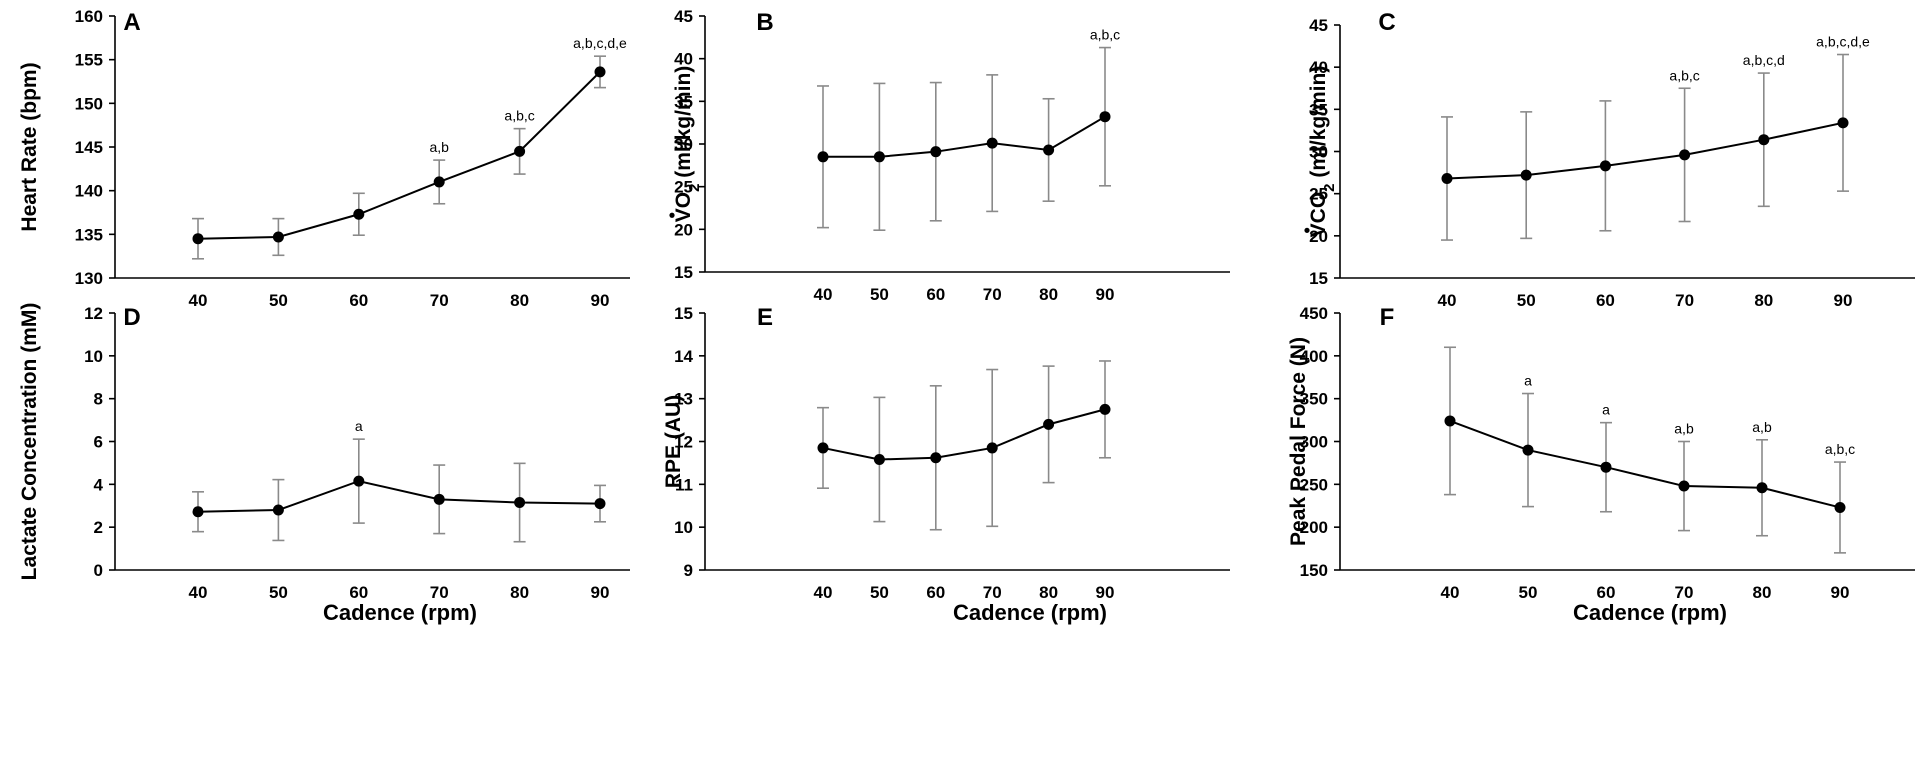  Describe the element at coordinates (98, 570) in the screenshot. I see `y-tick-label: 0` at that location.